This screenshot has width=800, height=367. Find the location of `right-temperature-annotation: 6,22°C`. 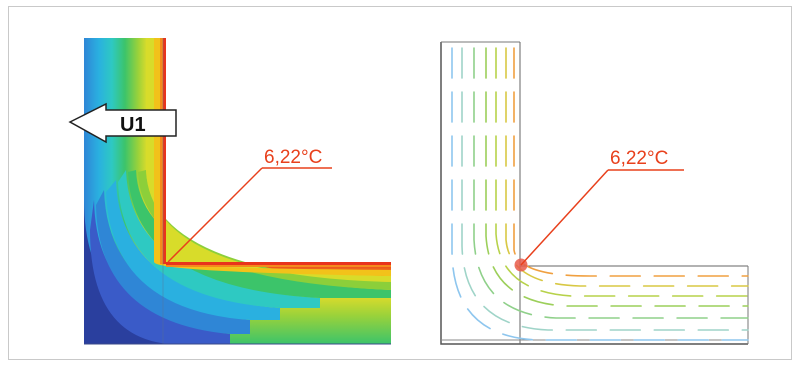

right-temperature-annotation: 6,22°C is located at coordinates (599, 210).